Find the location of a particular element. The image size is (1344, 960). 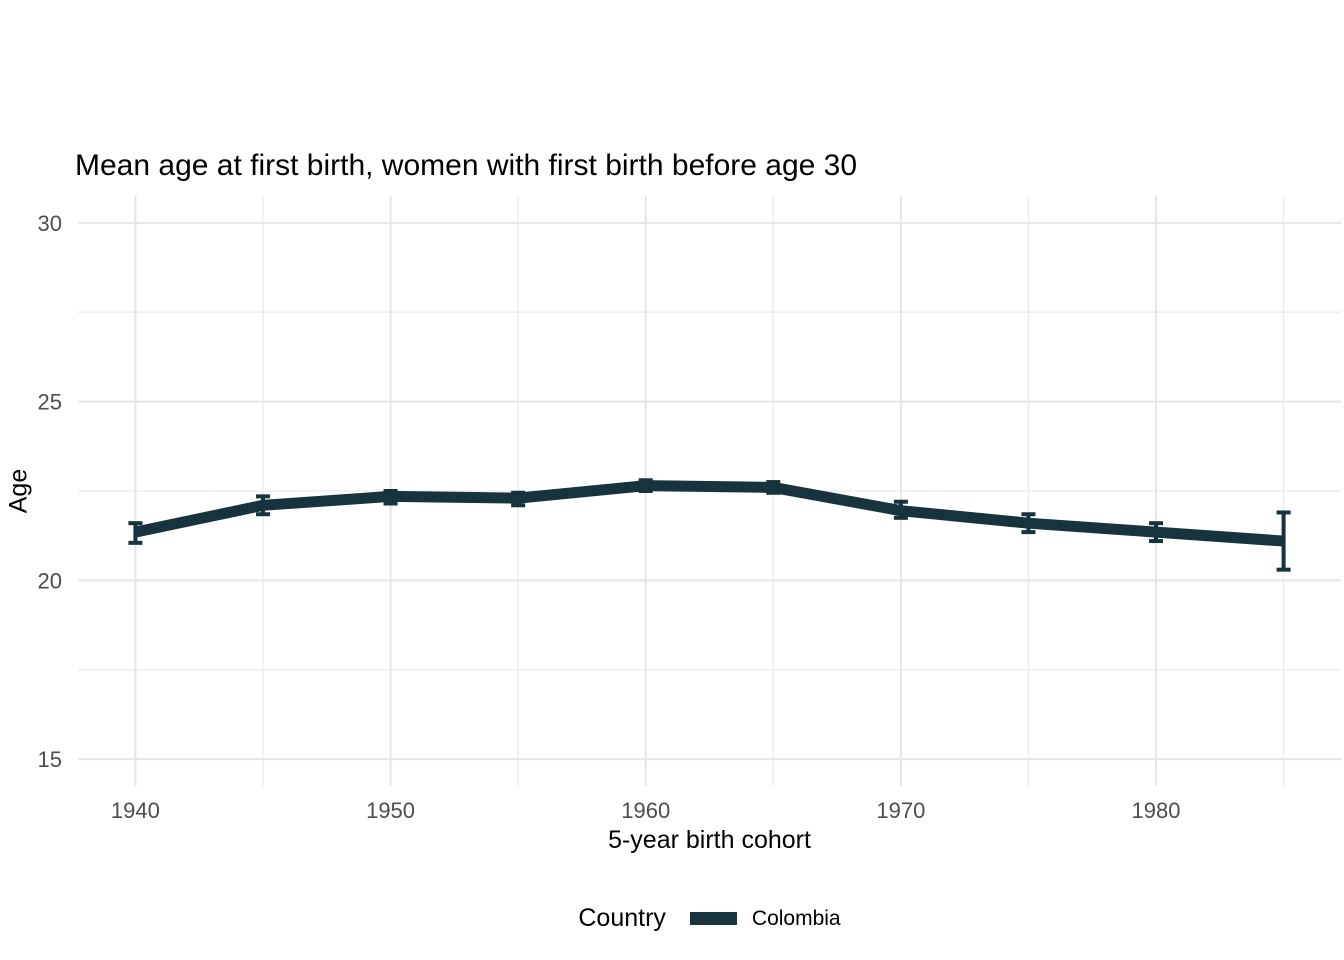

legend-title: Country is located at coordinates (622, 918).